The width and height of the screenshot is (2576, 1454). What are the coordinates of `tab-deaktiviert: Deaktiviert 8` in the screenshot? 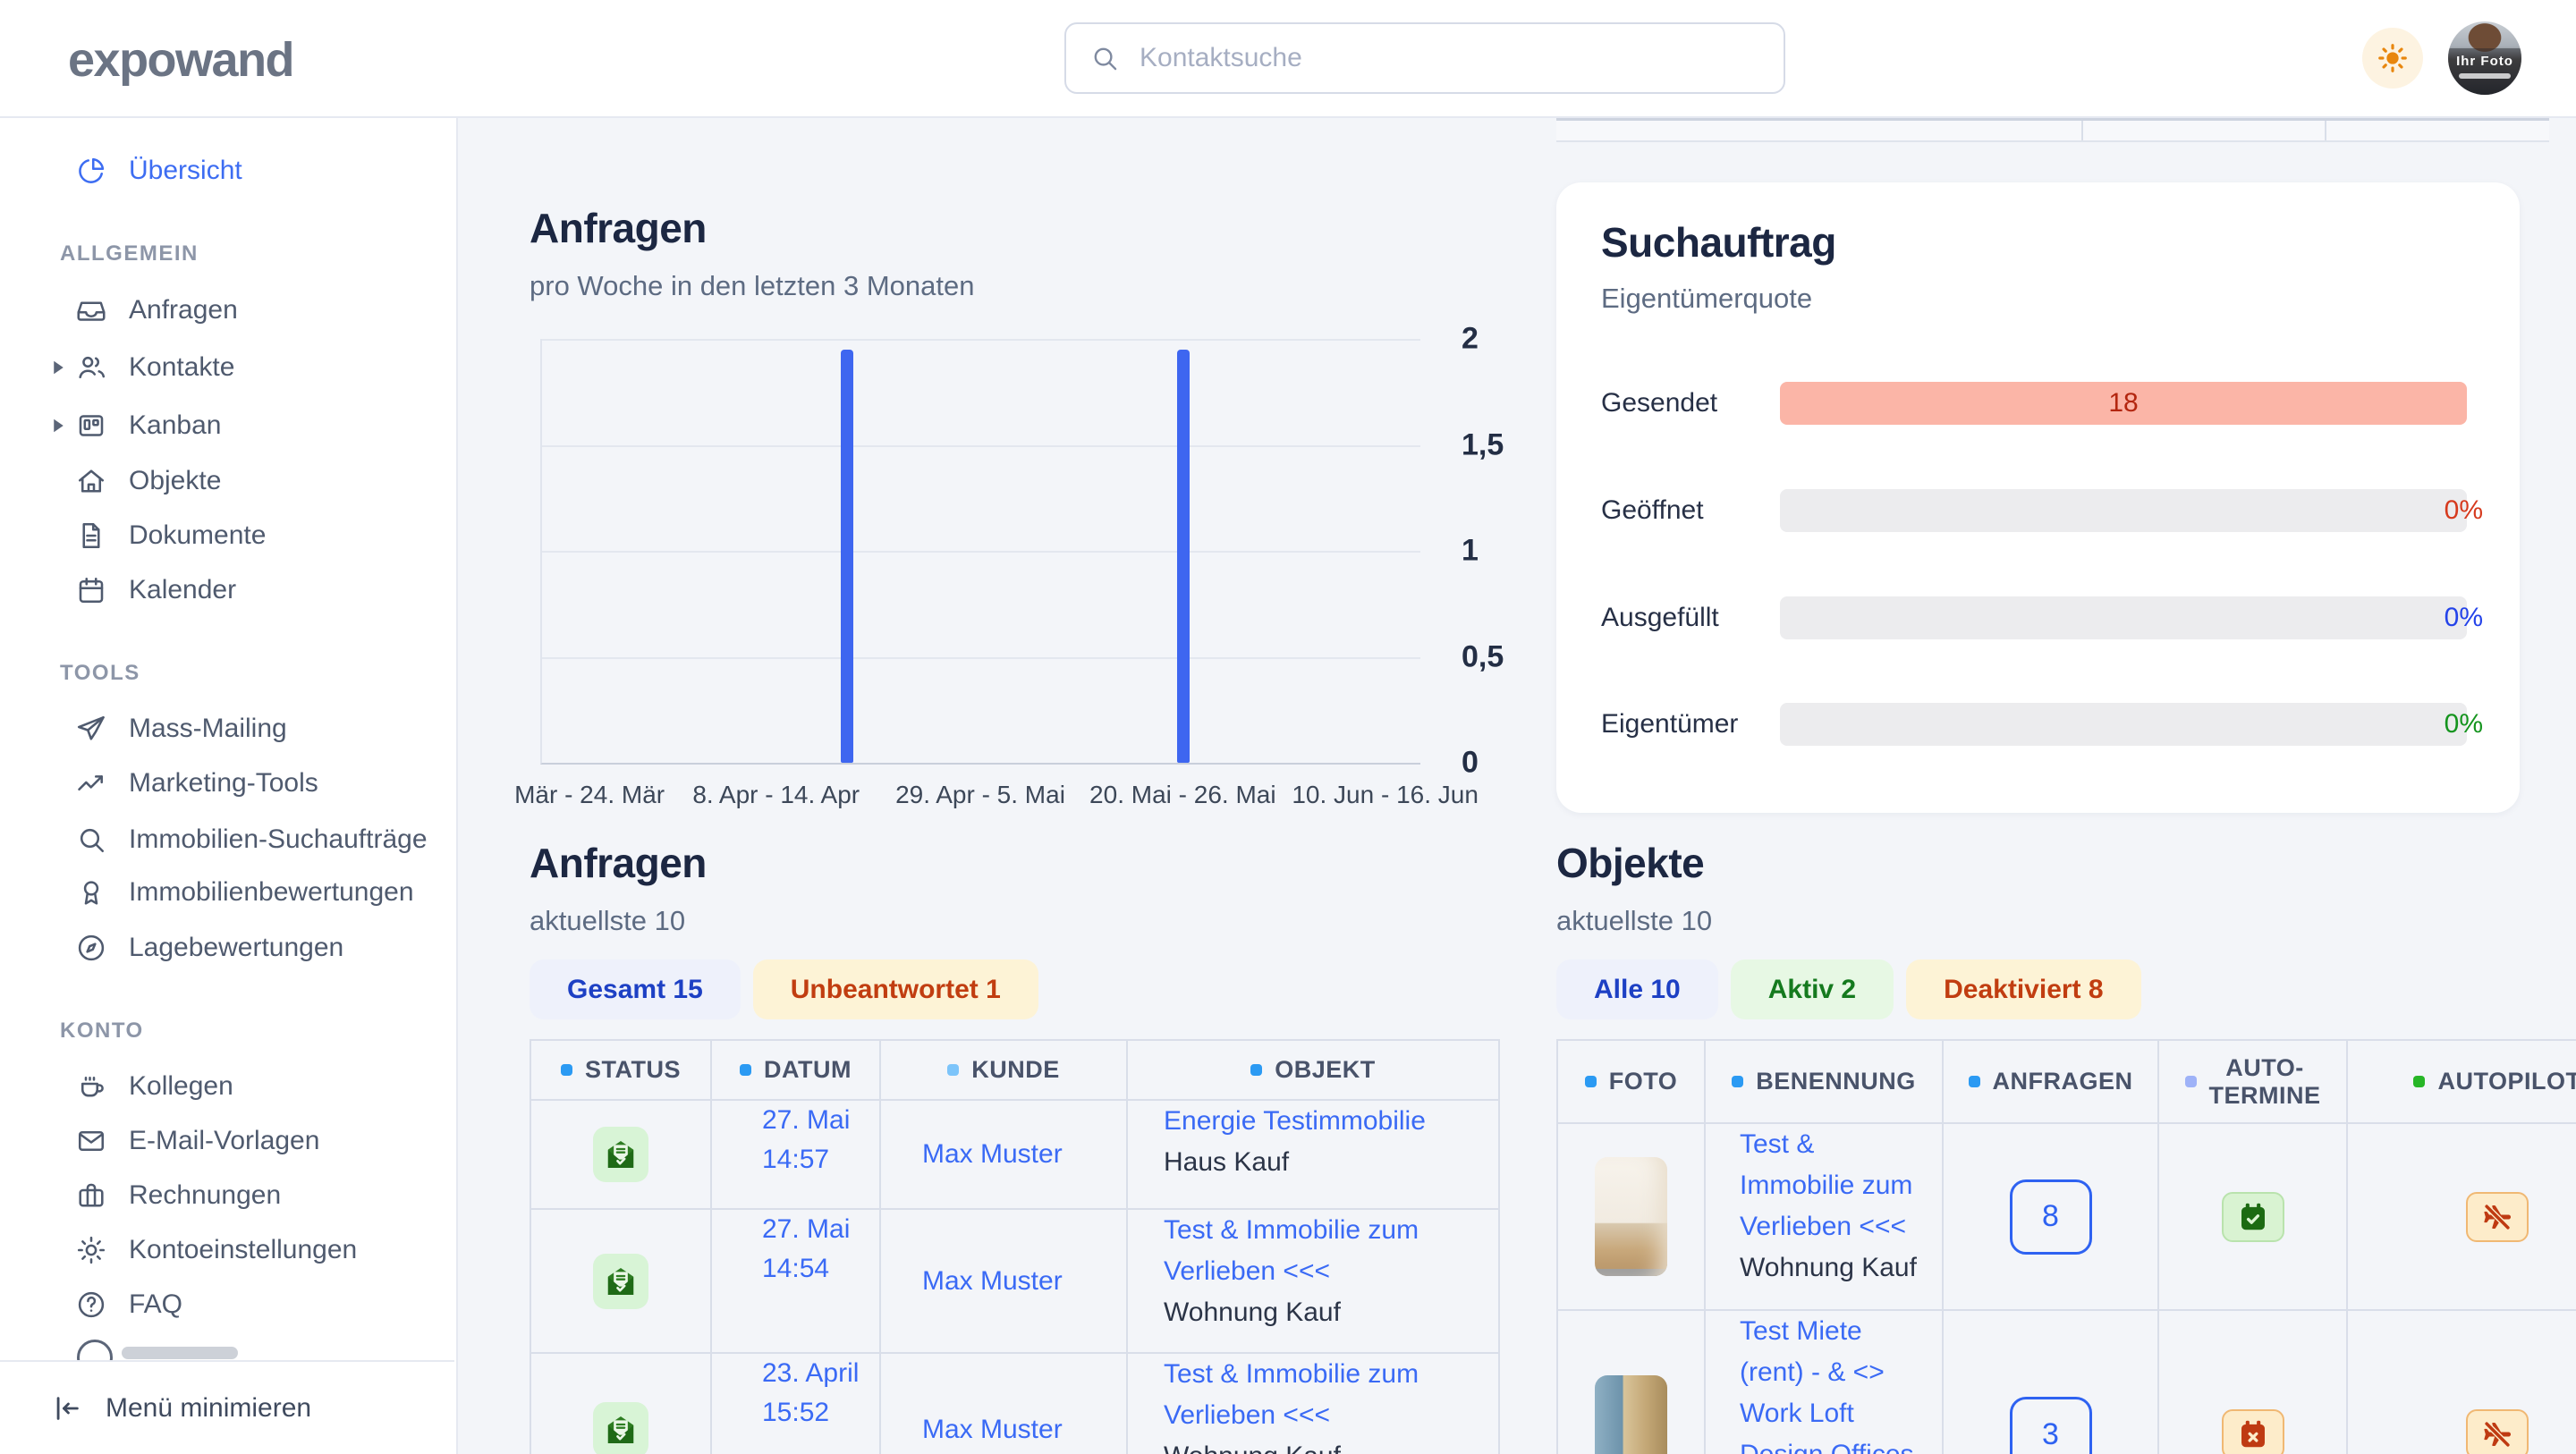 It's located at (2023, 989).